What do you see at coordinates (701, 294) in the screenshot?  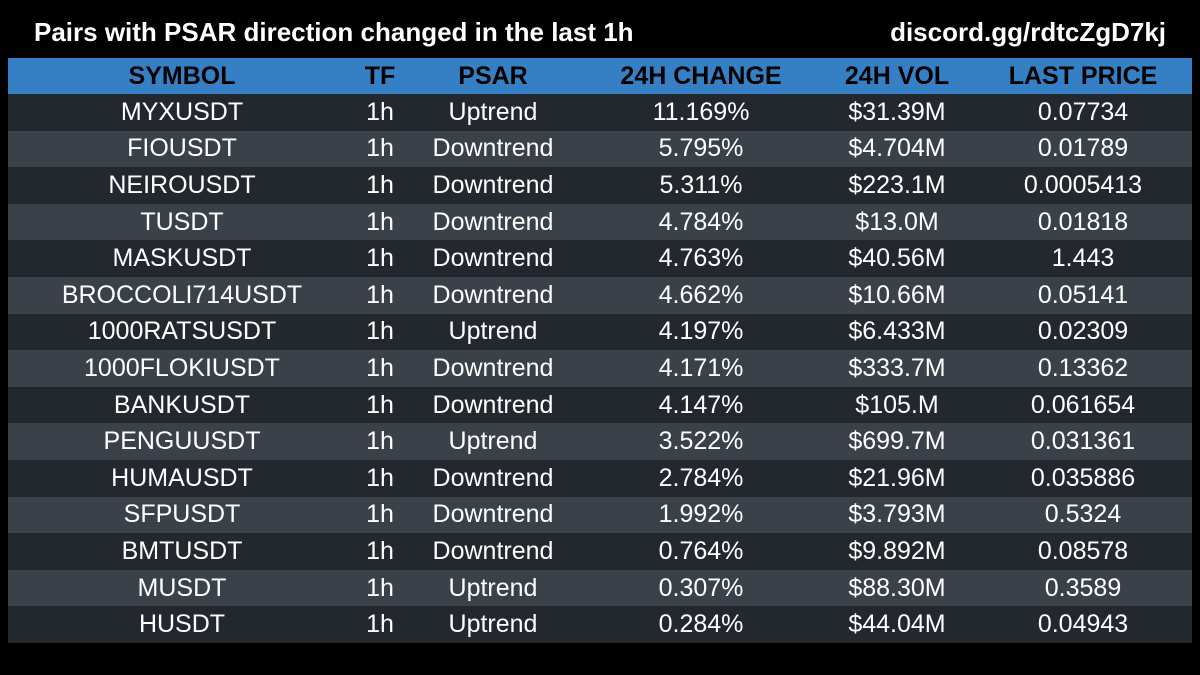 I see `change-cell: 4.662%` at bounding box center [701, 294].